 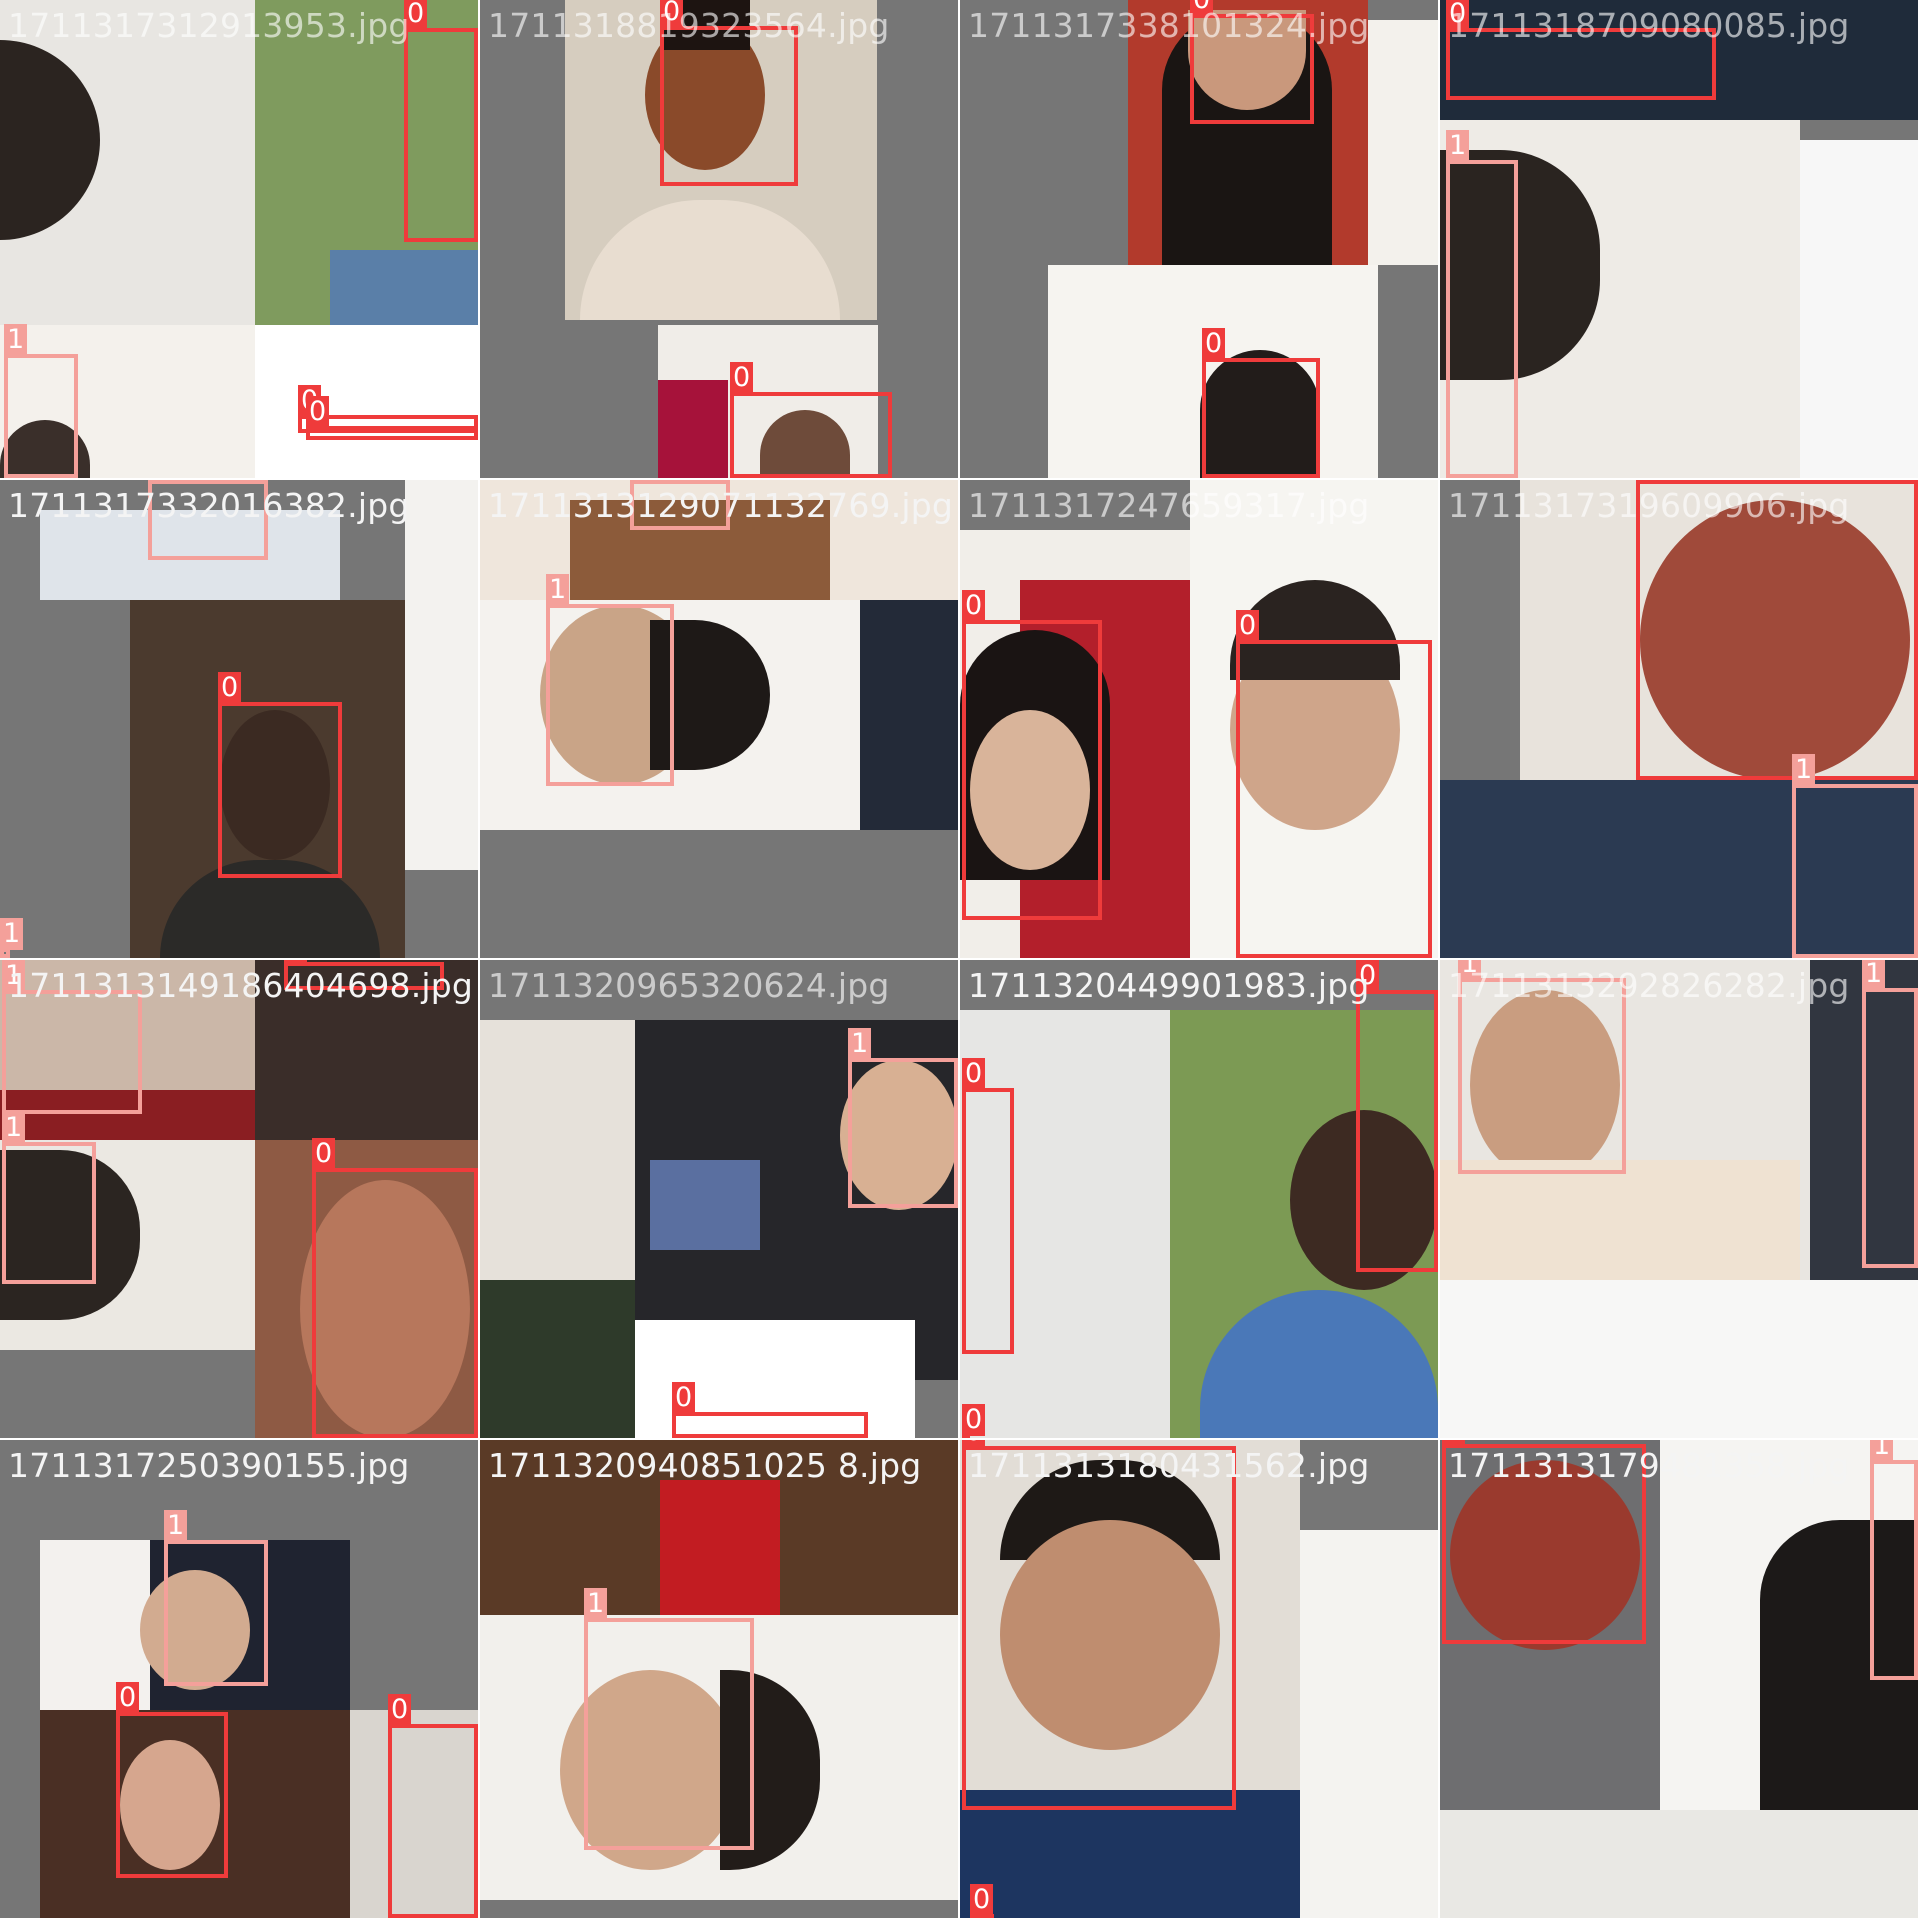 What do you see at coordinates (1169, 25) in the screenshot?
I see `image-filename: 1711317338101324.jpg` at bounding box center [1169, 25].